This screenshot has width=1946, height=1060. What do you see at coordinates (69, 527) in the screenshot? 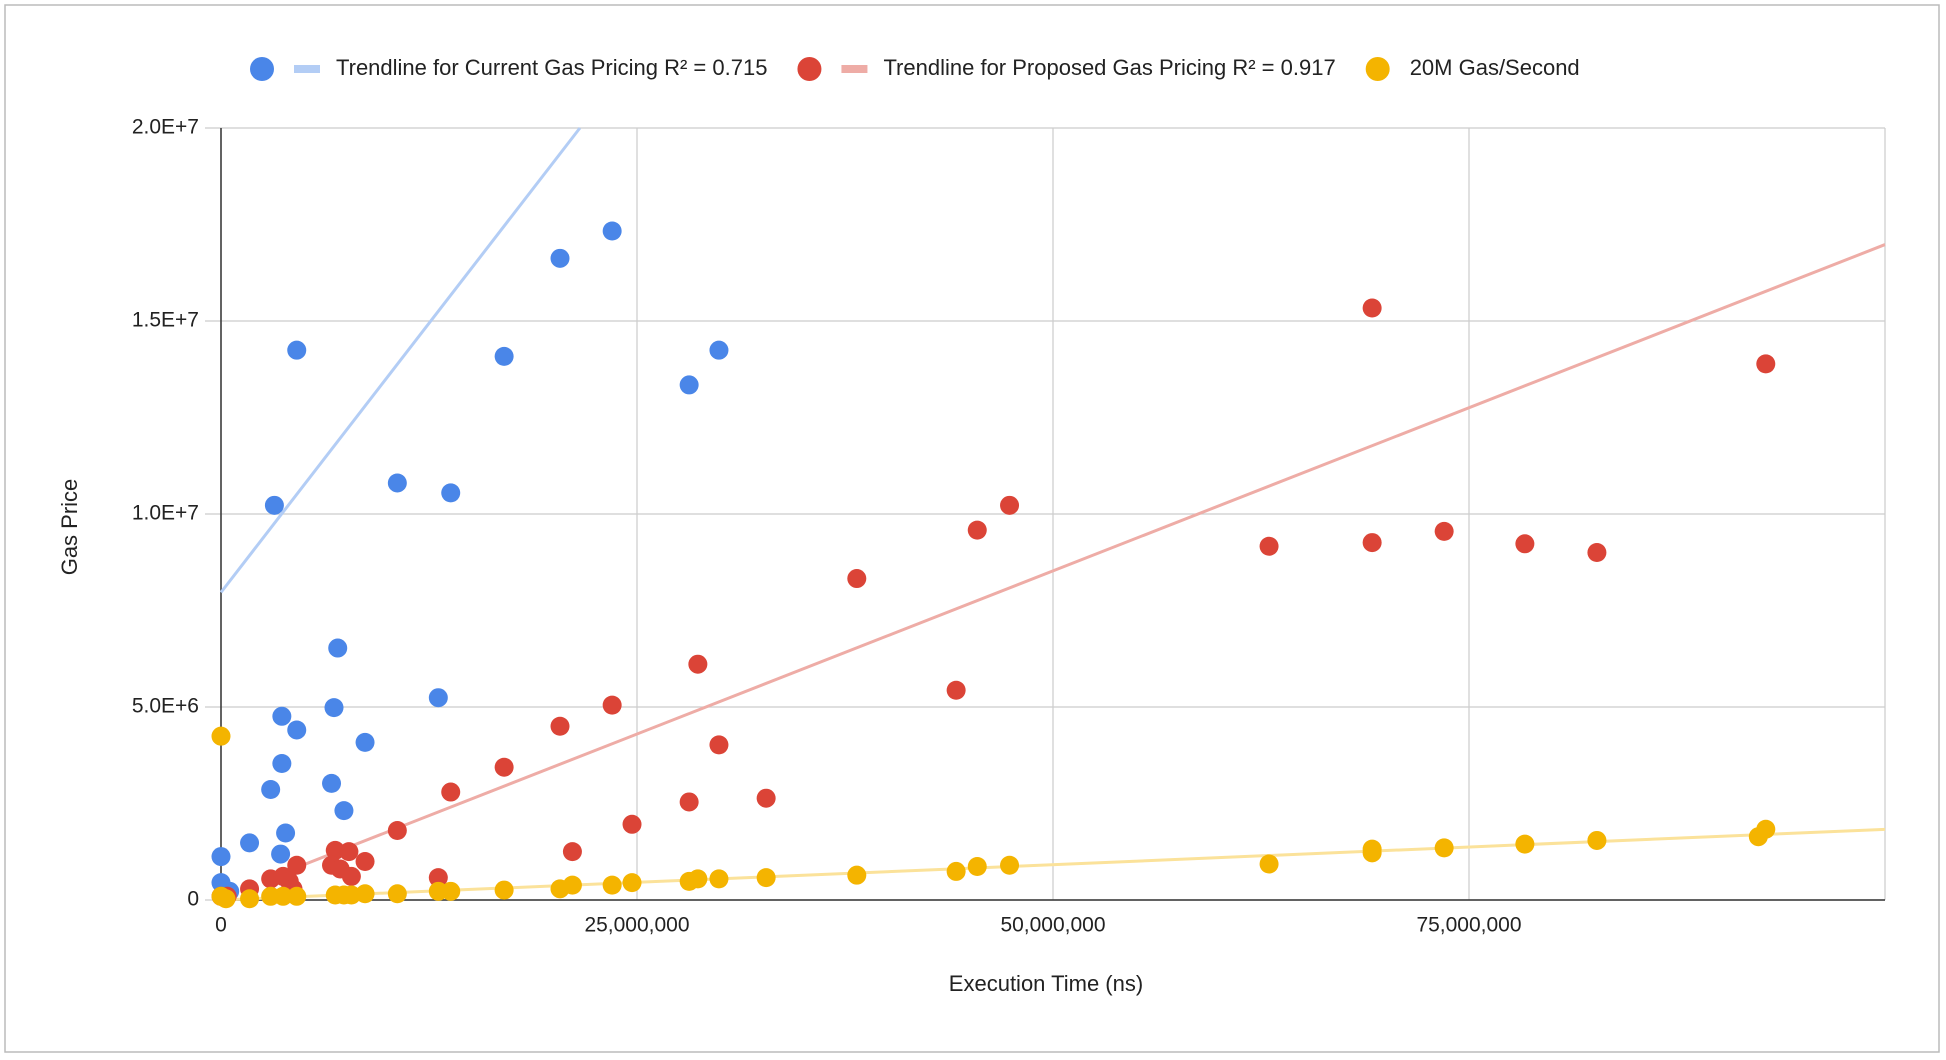
I see `y-axis-title: Gas Price` at bounding box center [69, 527].